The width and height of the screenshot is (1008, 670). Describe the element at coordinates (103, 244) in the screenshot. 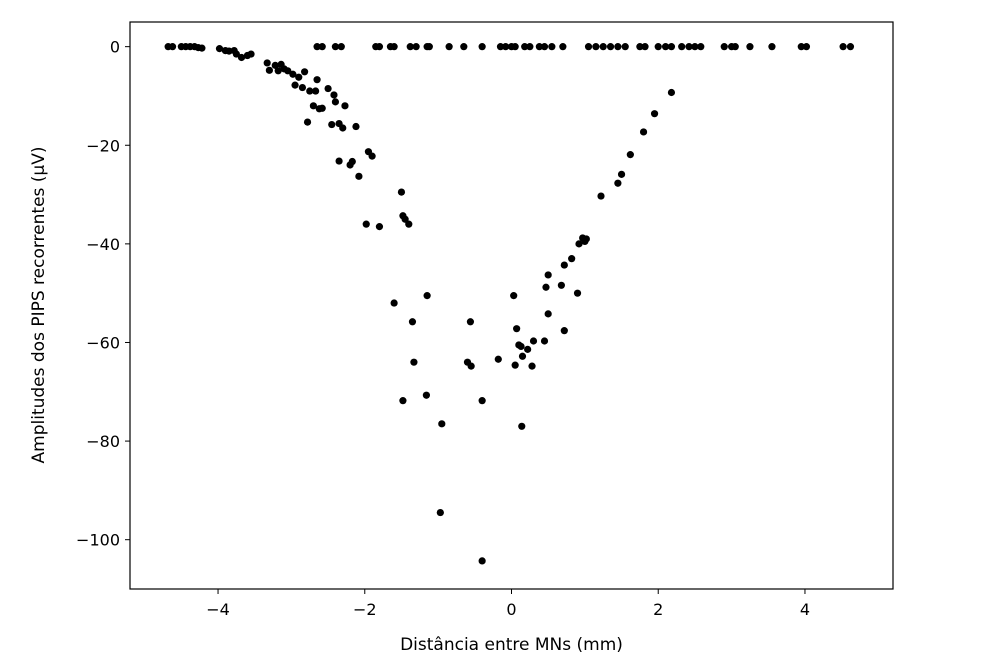

I see `y-tick-label: −40` at that location.